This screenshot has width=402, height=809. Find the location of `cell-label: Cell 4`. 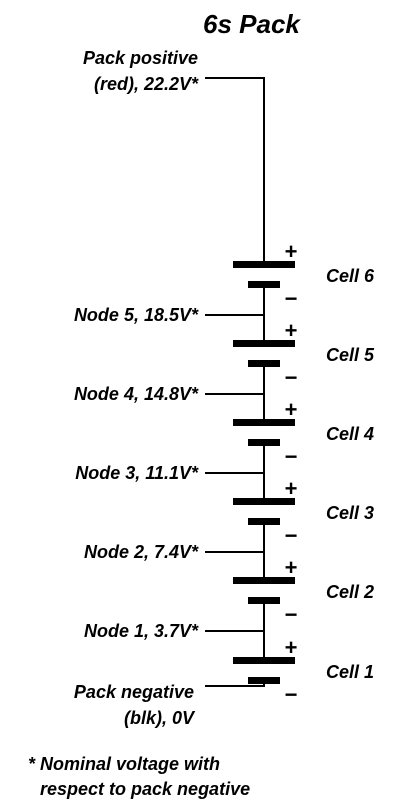

cell-label: Cell 4 is located at coordinates (350, 434).